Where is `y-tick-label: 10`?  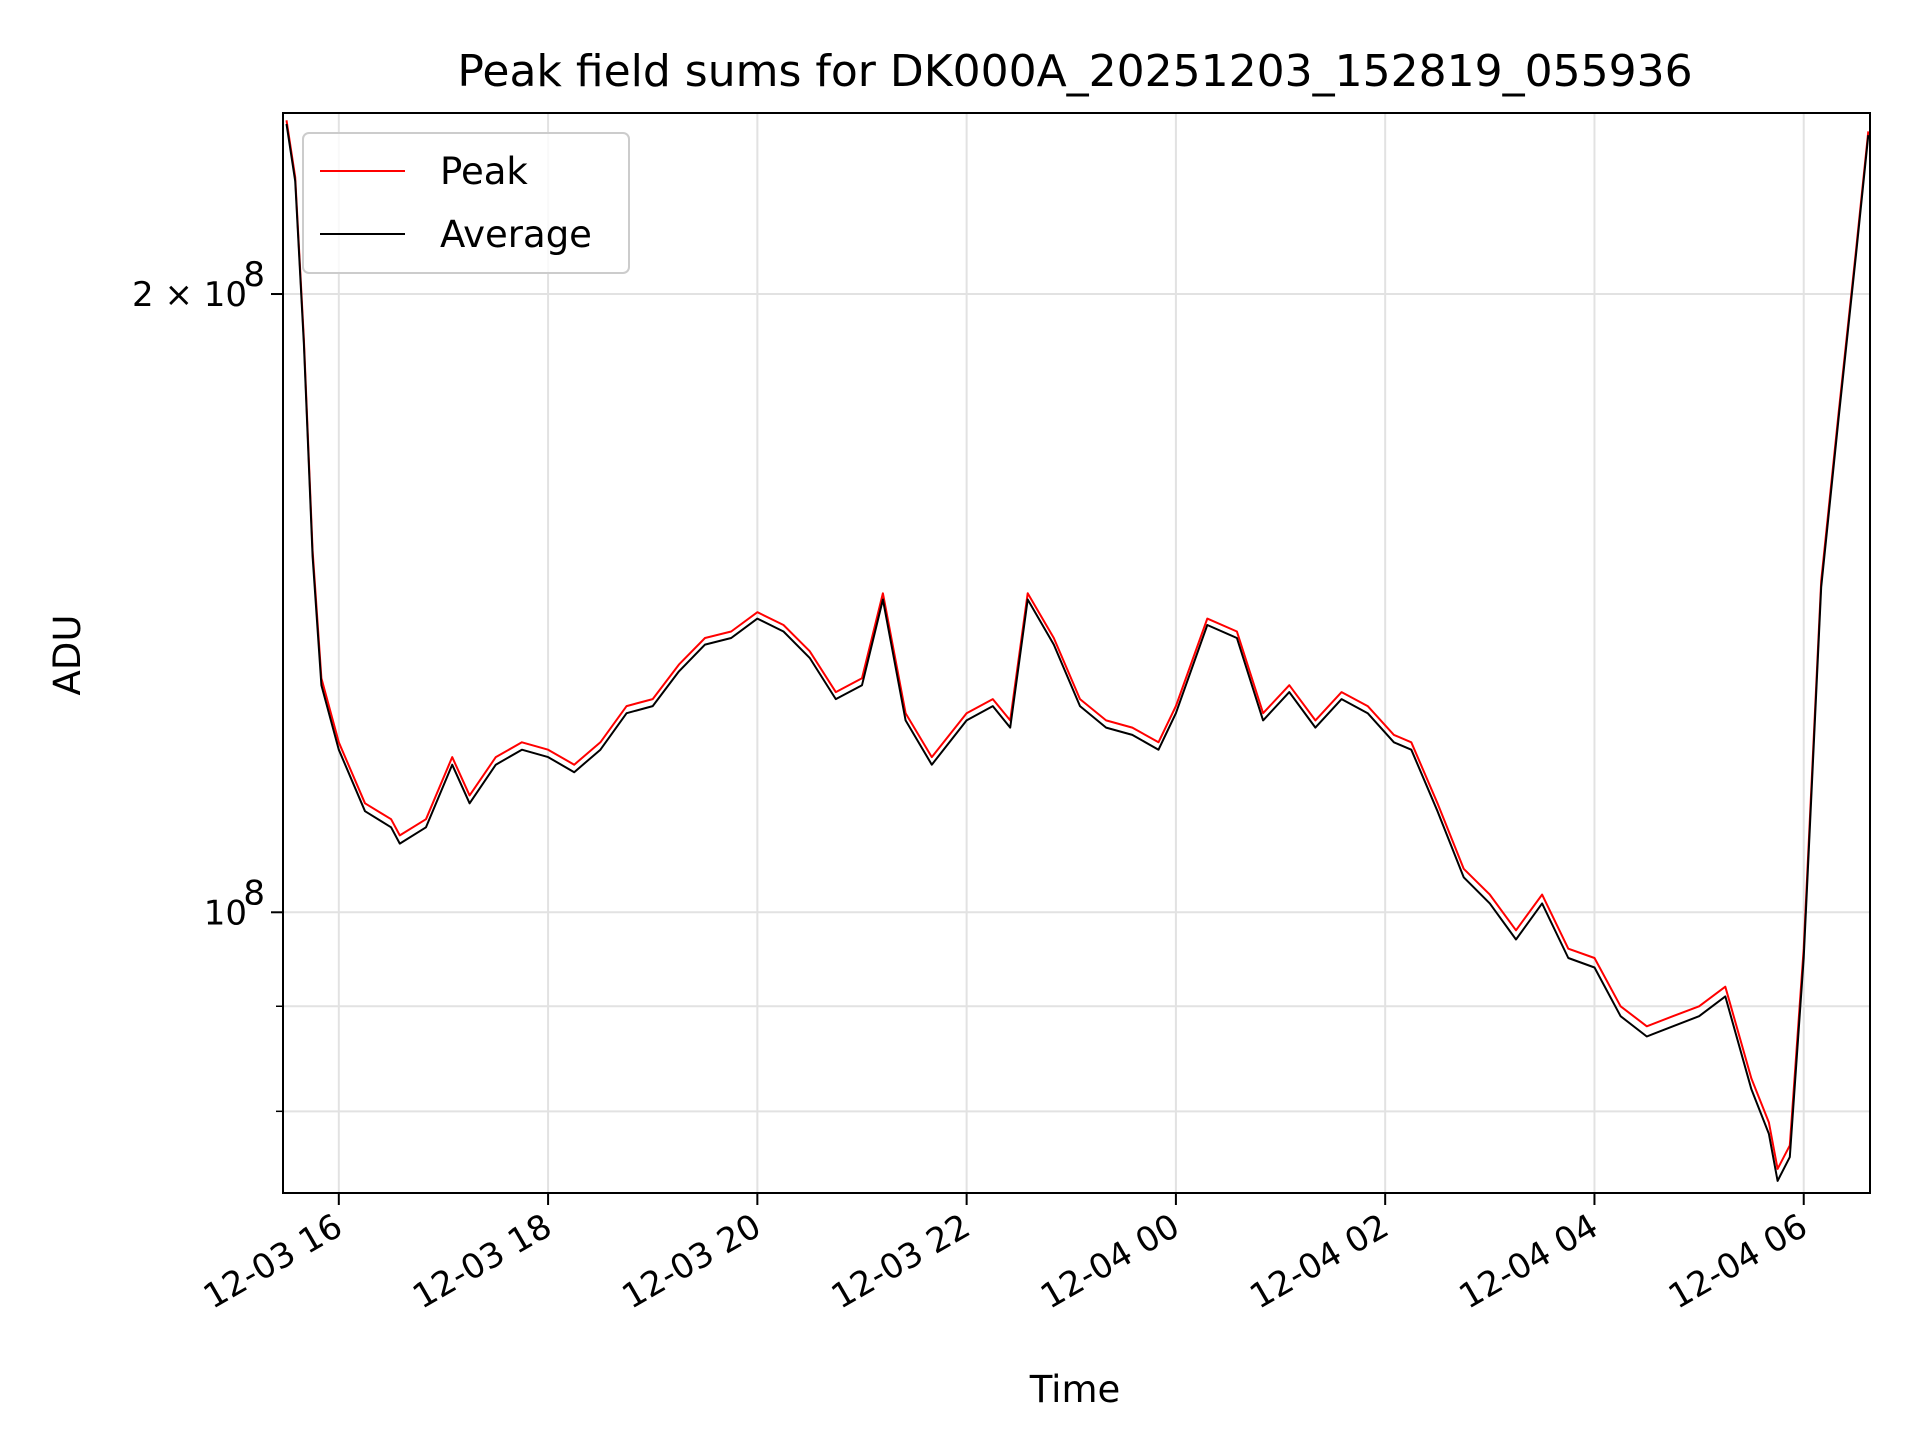 y-tick-label: 10 is located at coordinates (225, 913).